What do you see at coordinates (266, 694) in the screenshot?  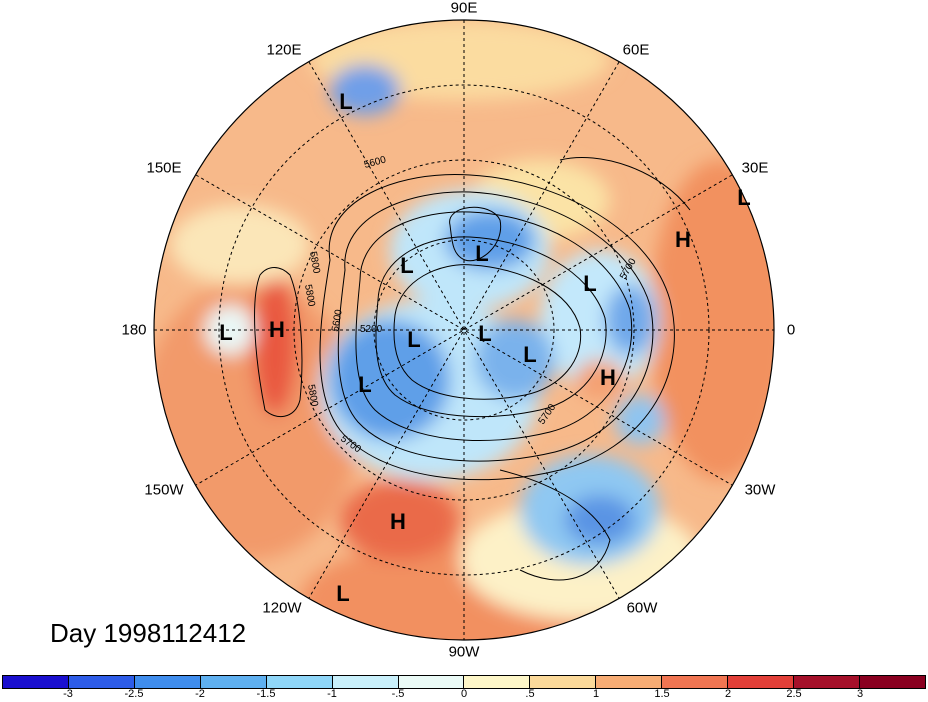 I see `colorbar-tick: -1.5` at bounding box center [266, 694].